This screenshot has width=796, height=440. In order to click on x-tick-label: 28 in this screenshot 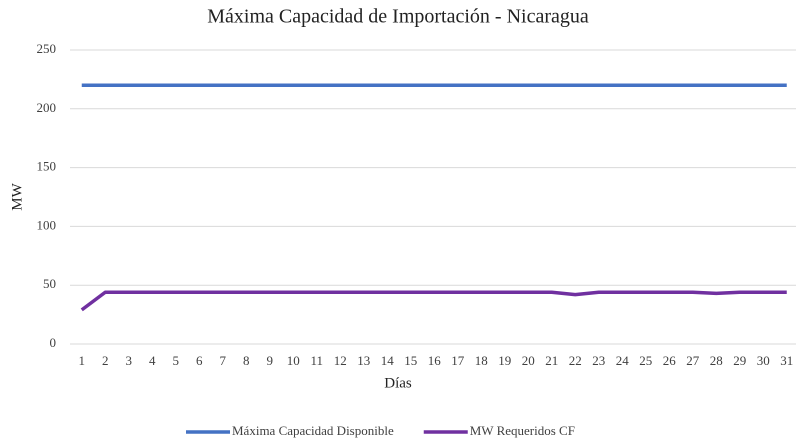, I will do `click(716, 360)`.